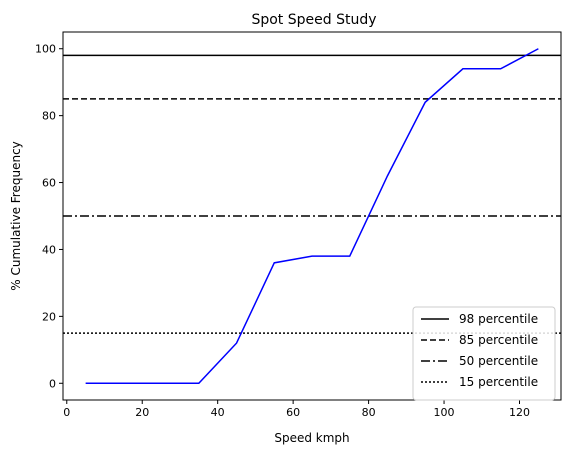  Describe the element at coordinates (498, 382) in the screenshot. I see `legend-label: 15 percentile` at that location.